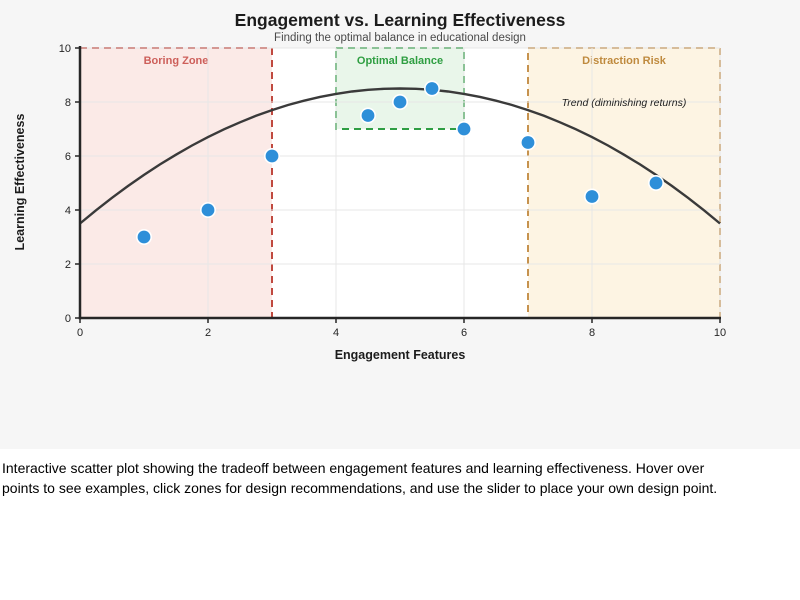  I want to click on y-axis-label: Learning Effectiveness, so click(20, 182).